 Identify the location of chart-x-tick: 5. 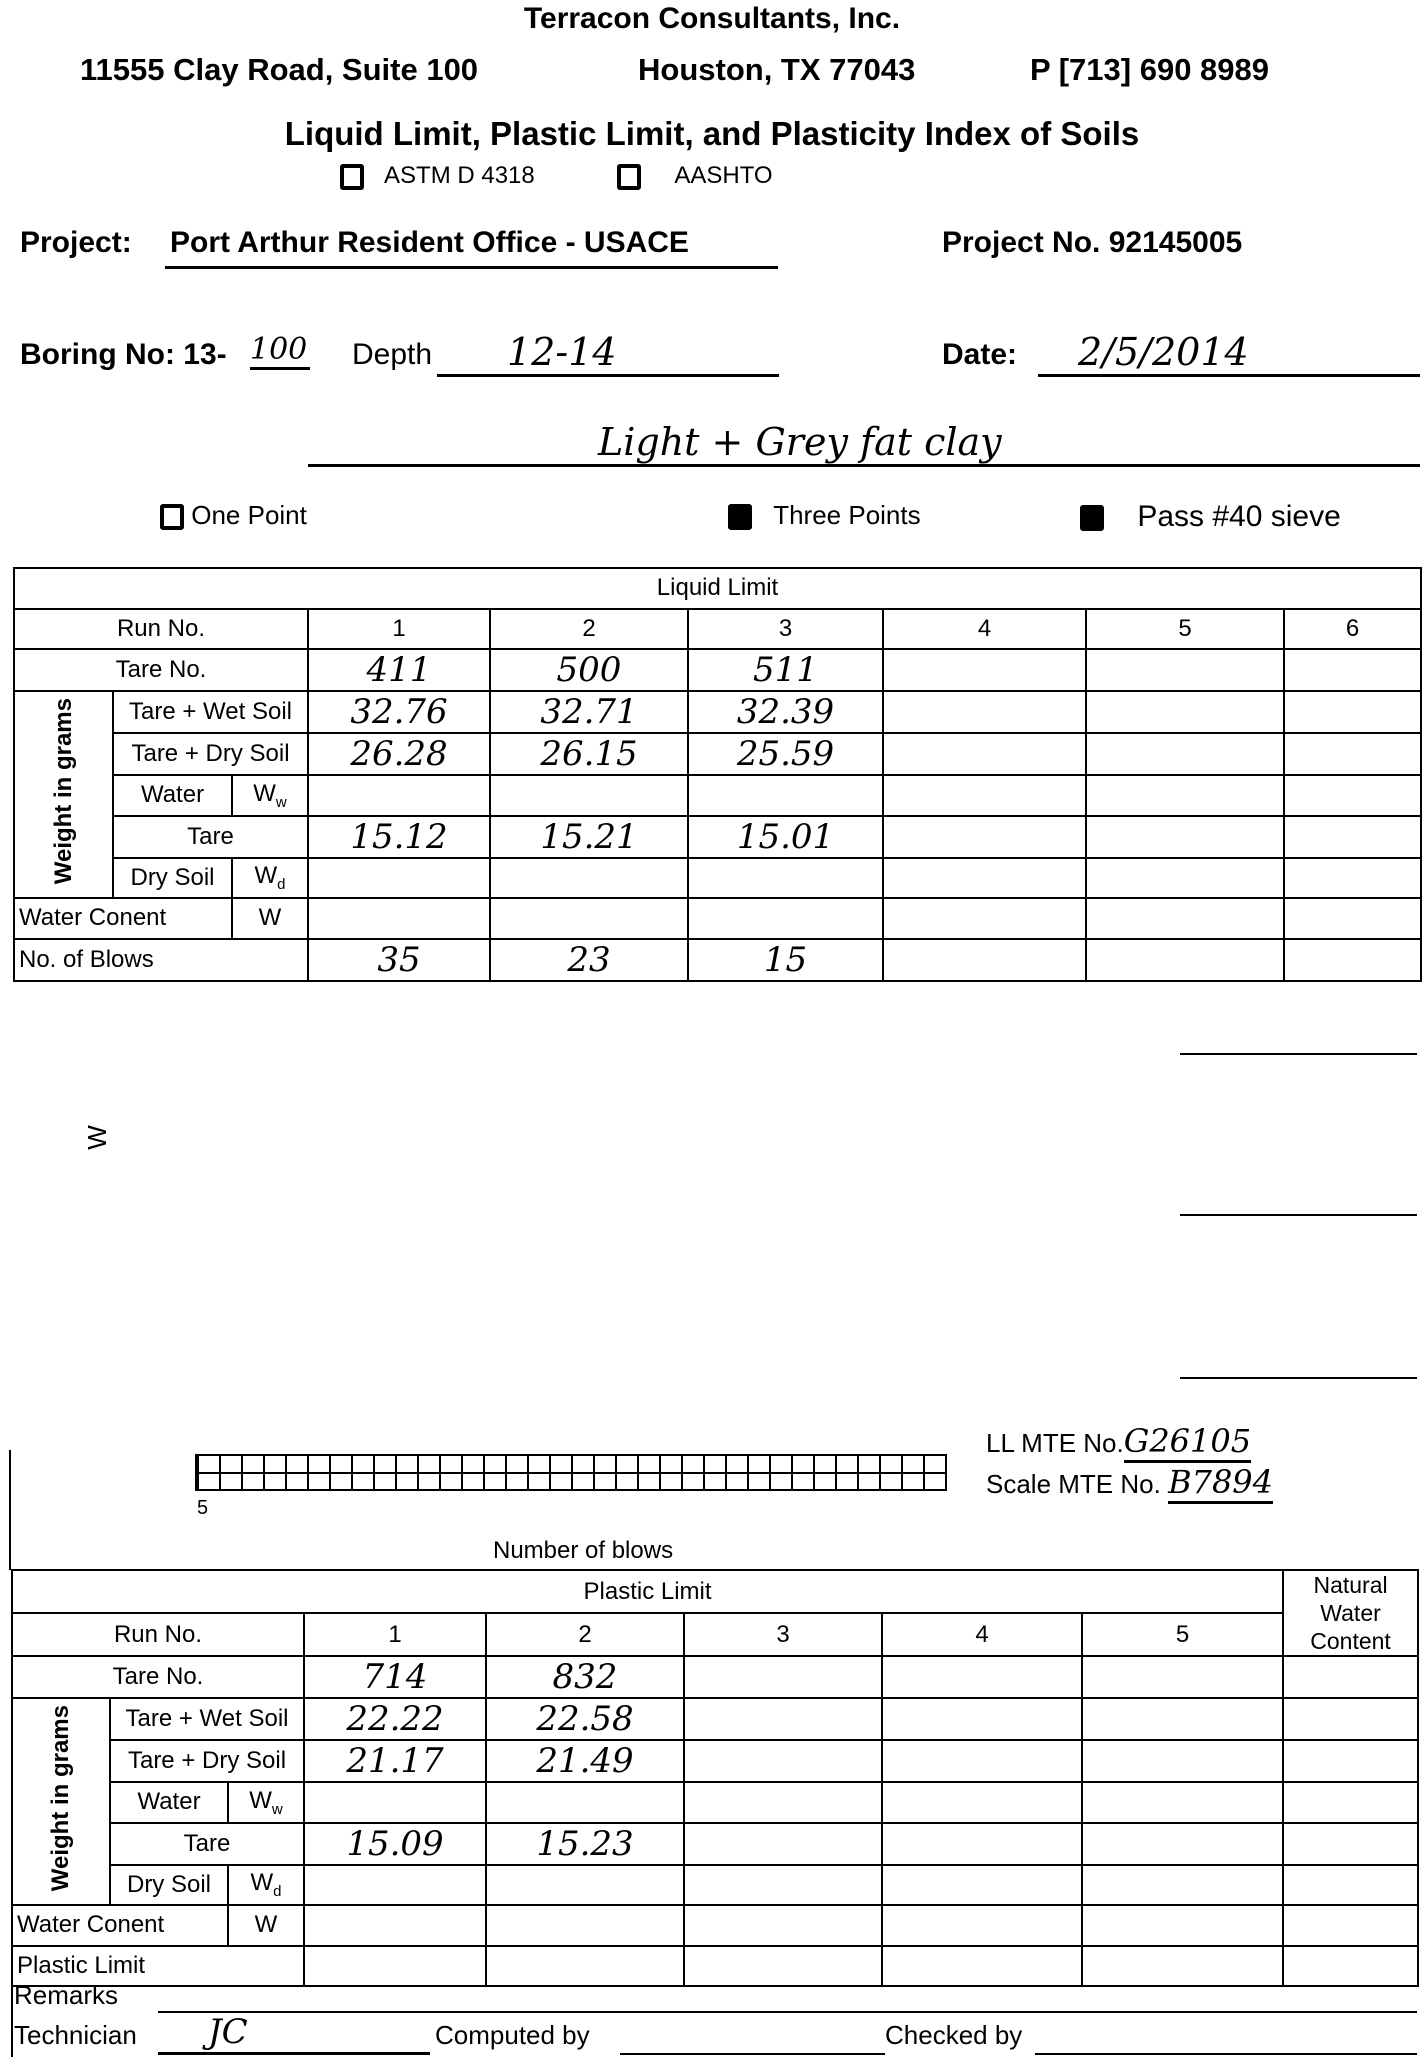
(203, 1508).